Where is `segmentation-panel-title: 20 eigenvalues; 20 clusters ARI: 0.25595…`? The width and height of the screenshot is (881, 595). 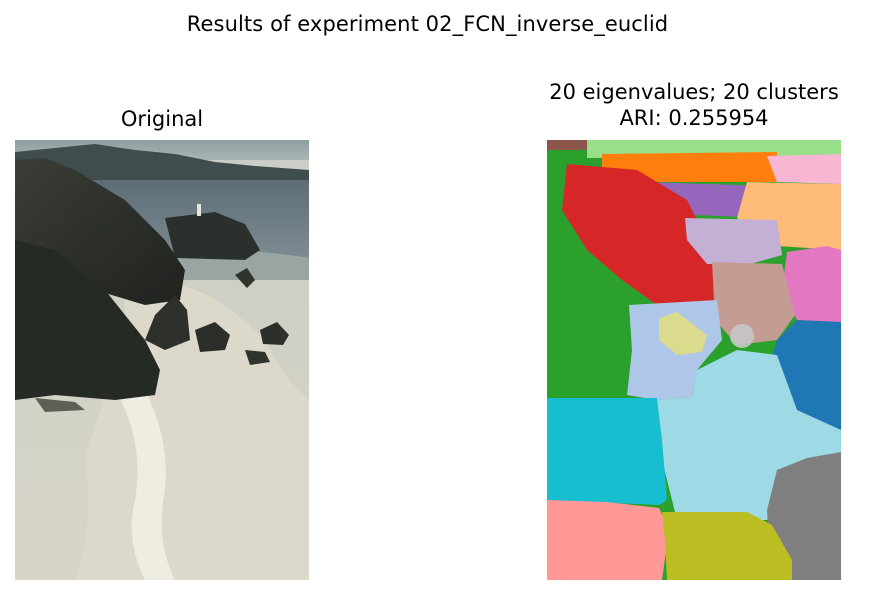 segmentation-panel-title: 20 eigenvalues; 20 clusters ARI: 0.25595… is located at coordinates (694, 105).